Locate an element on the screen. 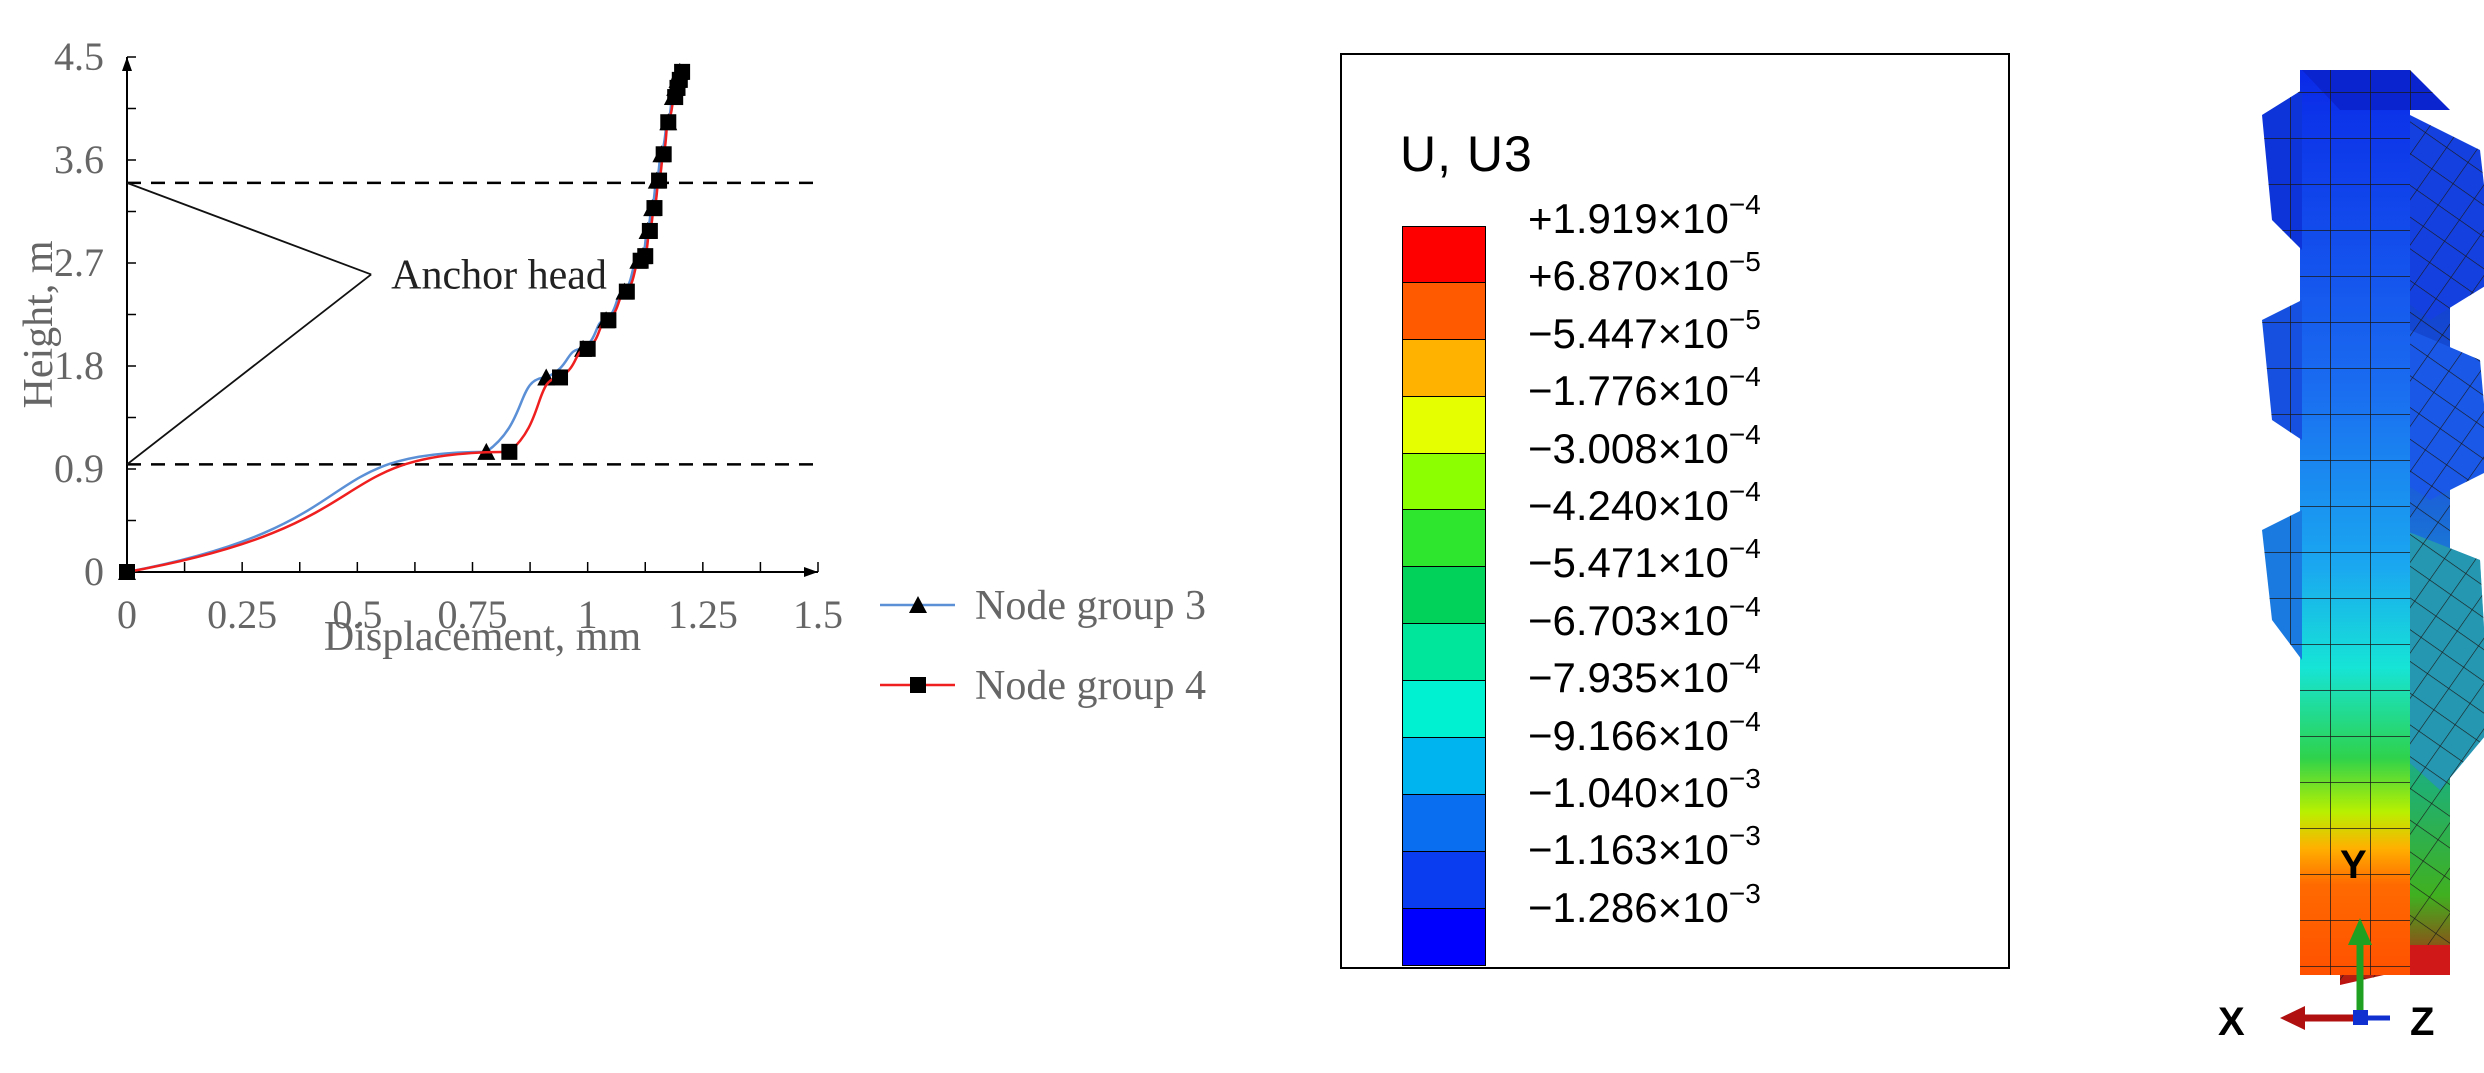  chart-series is located at coordinates (404, 321).